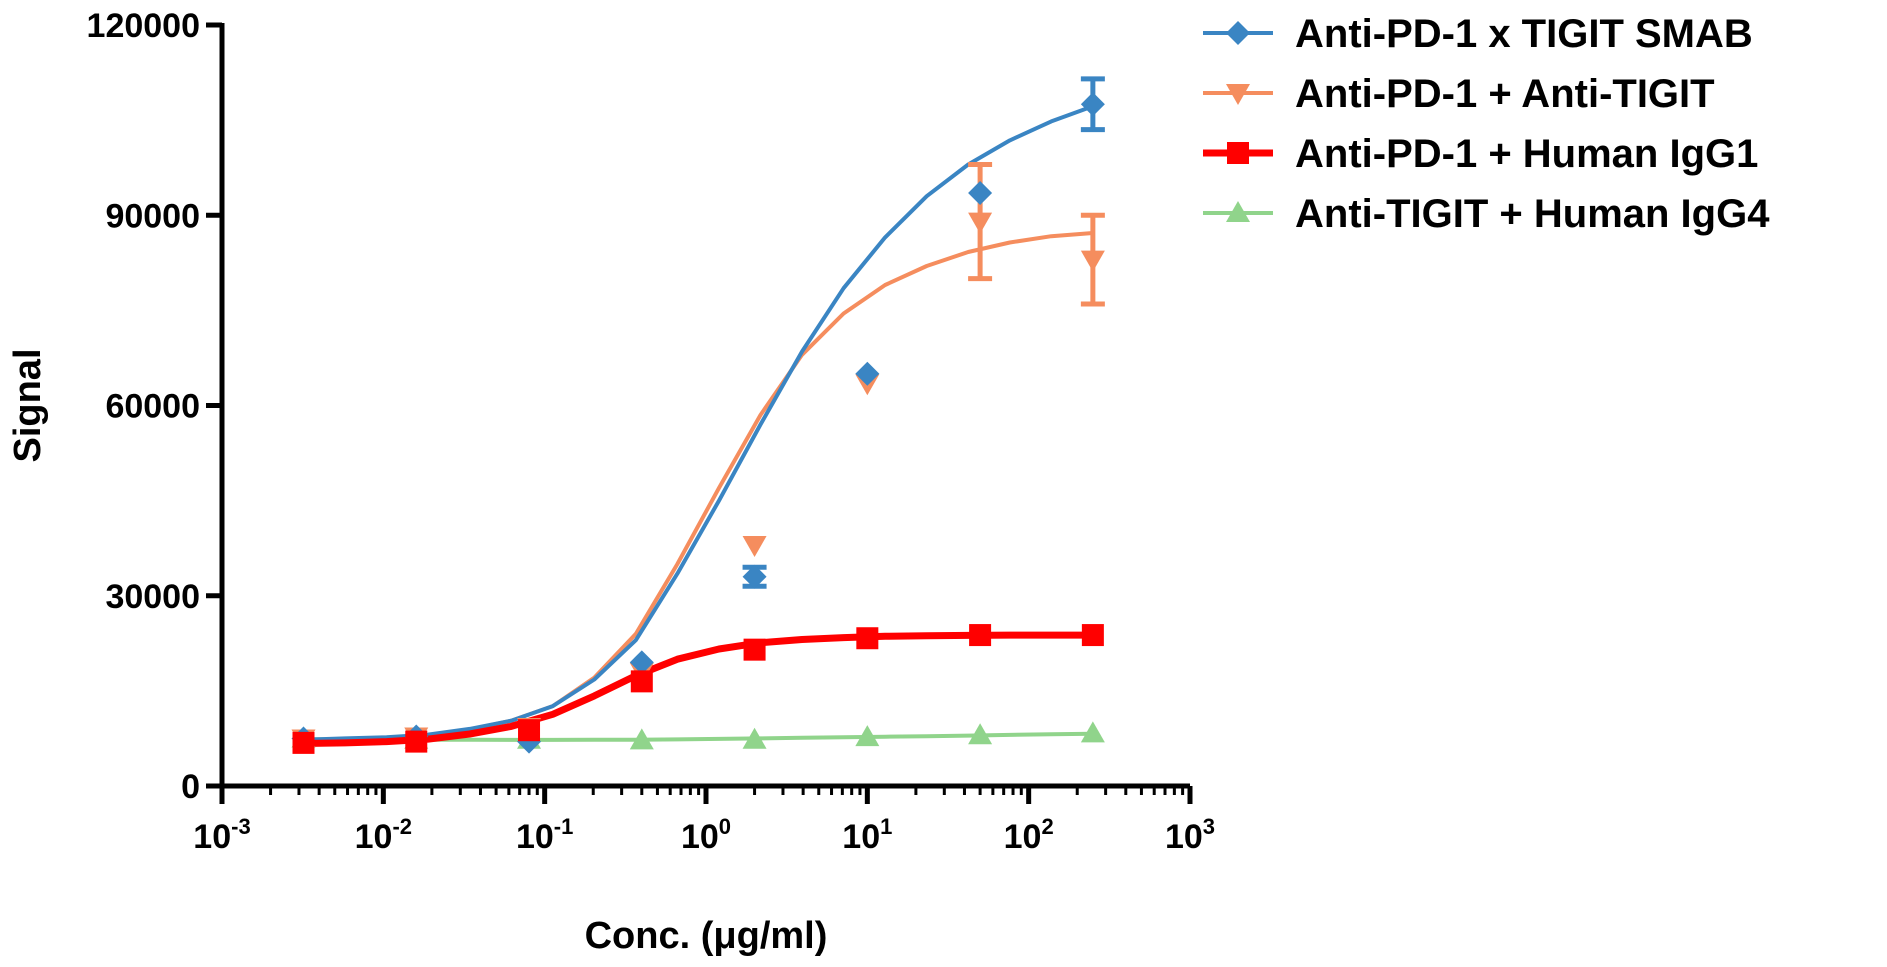 This screenshot has width=1887, height=967. I want to click on x-tick-exponent: -1, so click(564, 826).